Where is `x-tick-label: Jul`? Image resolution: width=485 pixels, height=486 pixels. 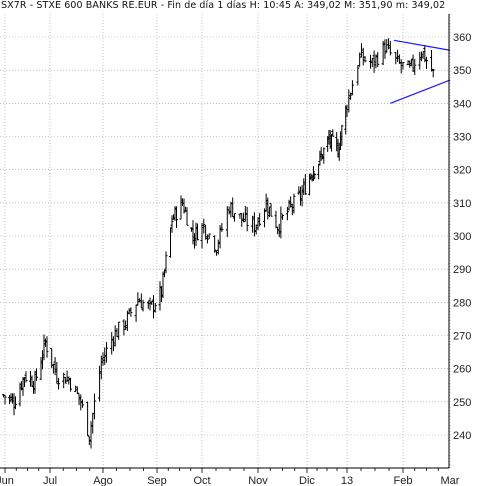
x-tick-label: Jul is located at coordinates (50, 480).